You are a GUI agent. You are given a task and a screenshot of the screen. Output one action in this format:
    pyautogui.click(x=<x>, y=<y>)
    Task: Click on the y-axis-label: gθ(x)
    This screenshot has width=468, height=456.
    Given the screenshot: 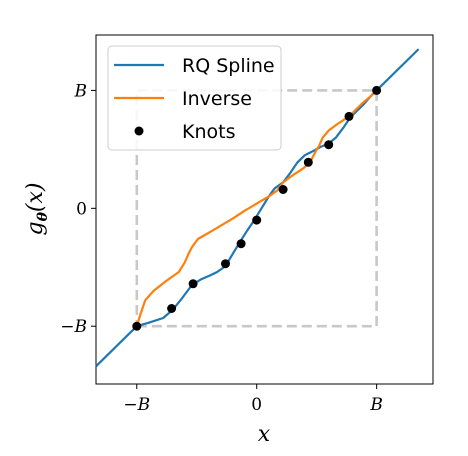 What is the action you would take?
    pyautogui.click(x=37, y=208)
    